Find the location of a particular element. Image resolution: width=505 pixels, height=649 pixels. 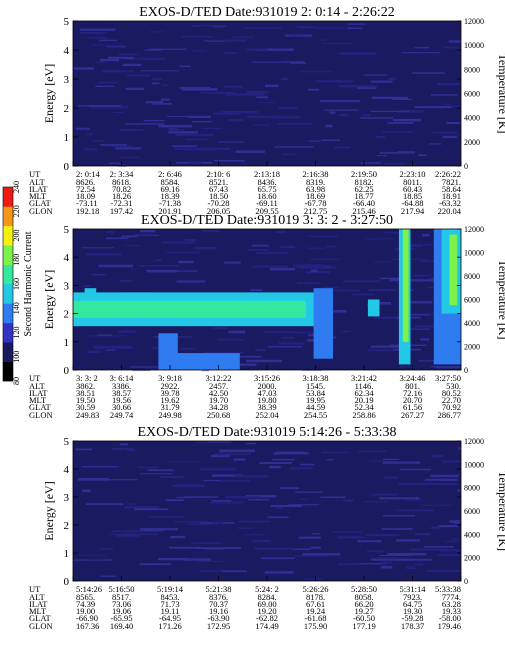

table-cell: 3: 9:18 is located at coordinates (170, 378).